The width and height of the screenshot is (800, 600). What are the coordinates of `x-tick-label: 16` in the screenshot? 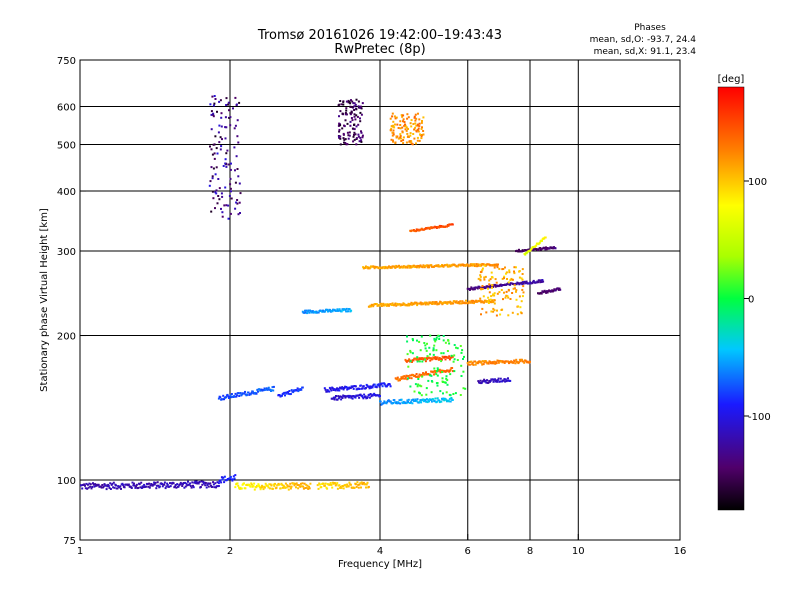 It's located at (680, 551).